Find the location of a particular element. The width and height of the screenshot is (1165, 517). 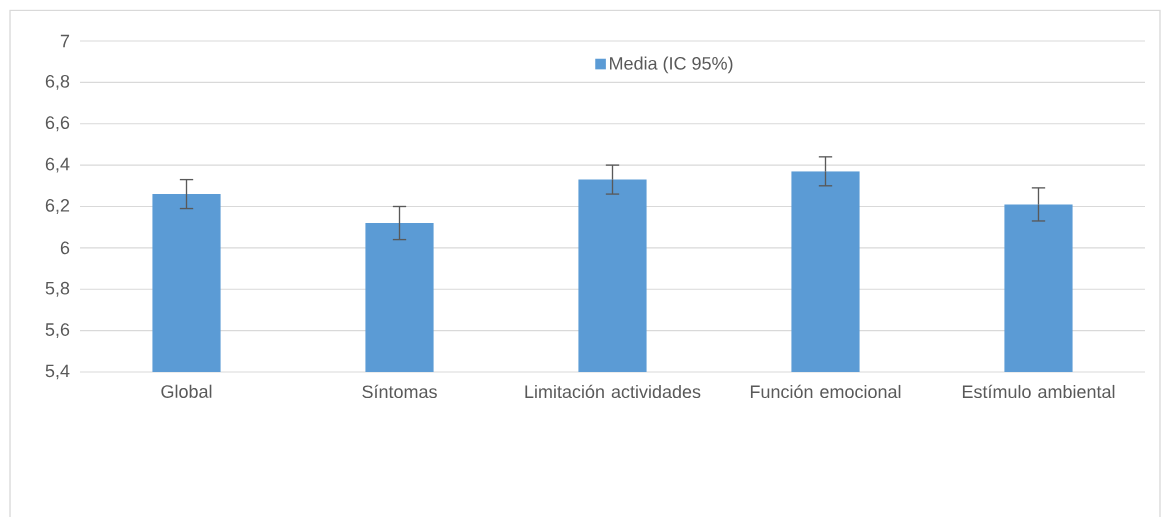

y-tick-label: 6,6 is located at coordinates (57, 124).